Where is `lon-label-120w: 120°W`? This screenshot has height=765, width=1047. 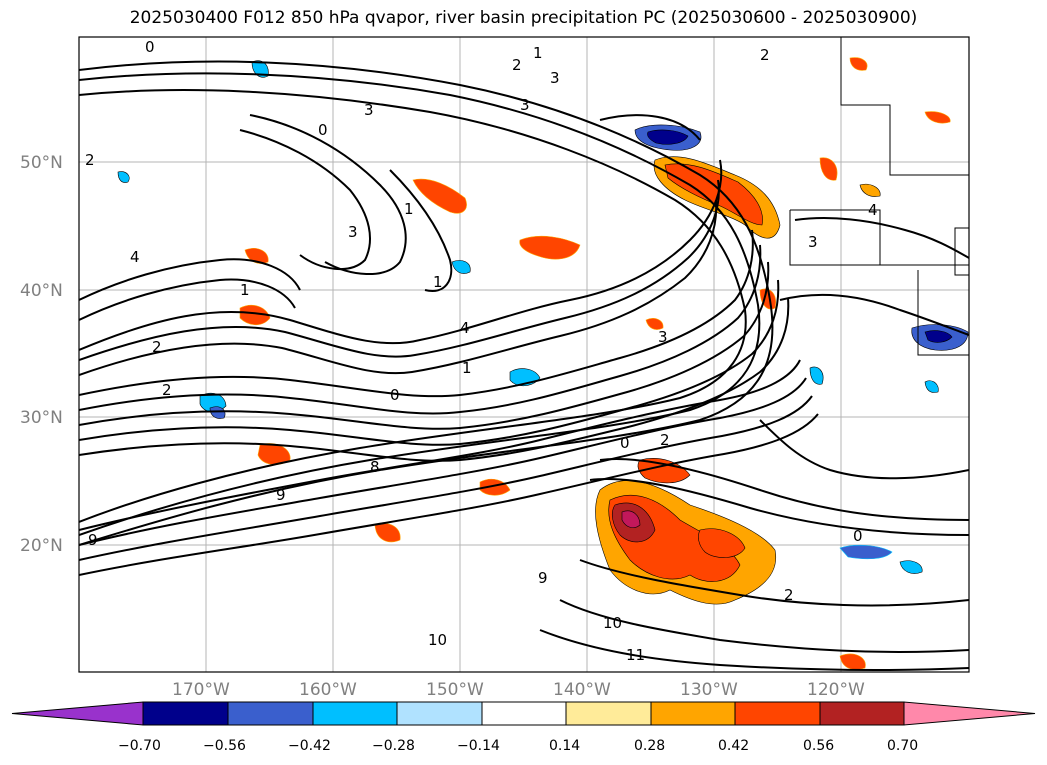 lon-label-120w: 120°W is located at coordinates (836, 690).